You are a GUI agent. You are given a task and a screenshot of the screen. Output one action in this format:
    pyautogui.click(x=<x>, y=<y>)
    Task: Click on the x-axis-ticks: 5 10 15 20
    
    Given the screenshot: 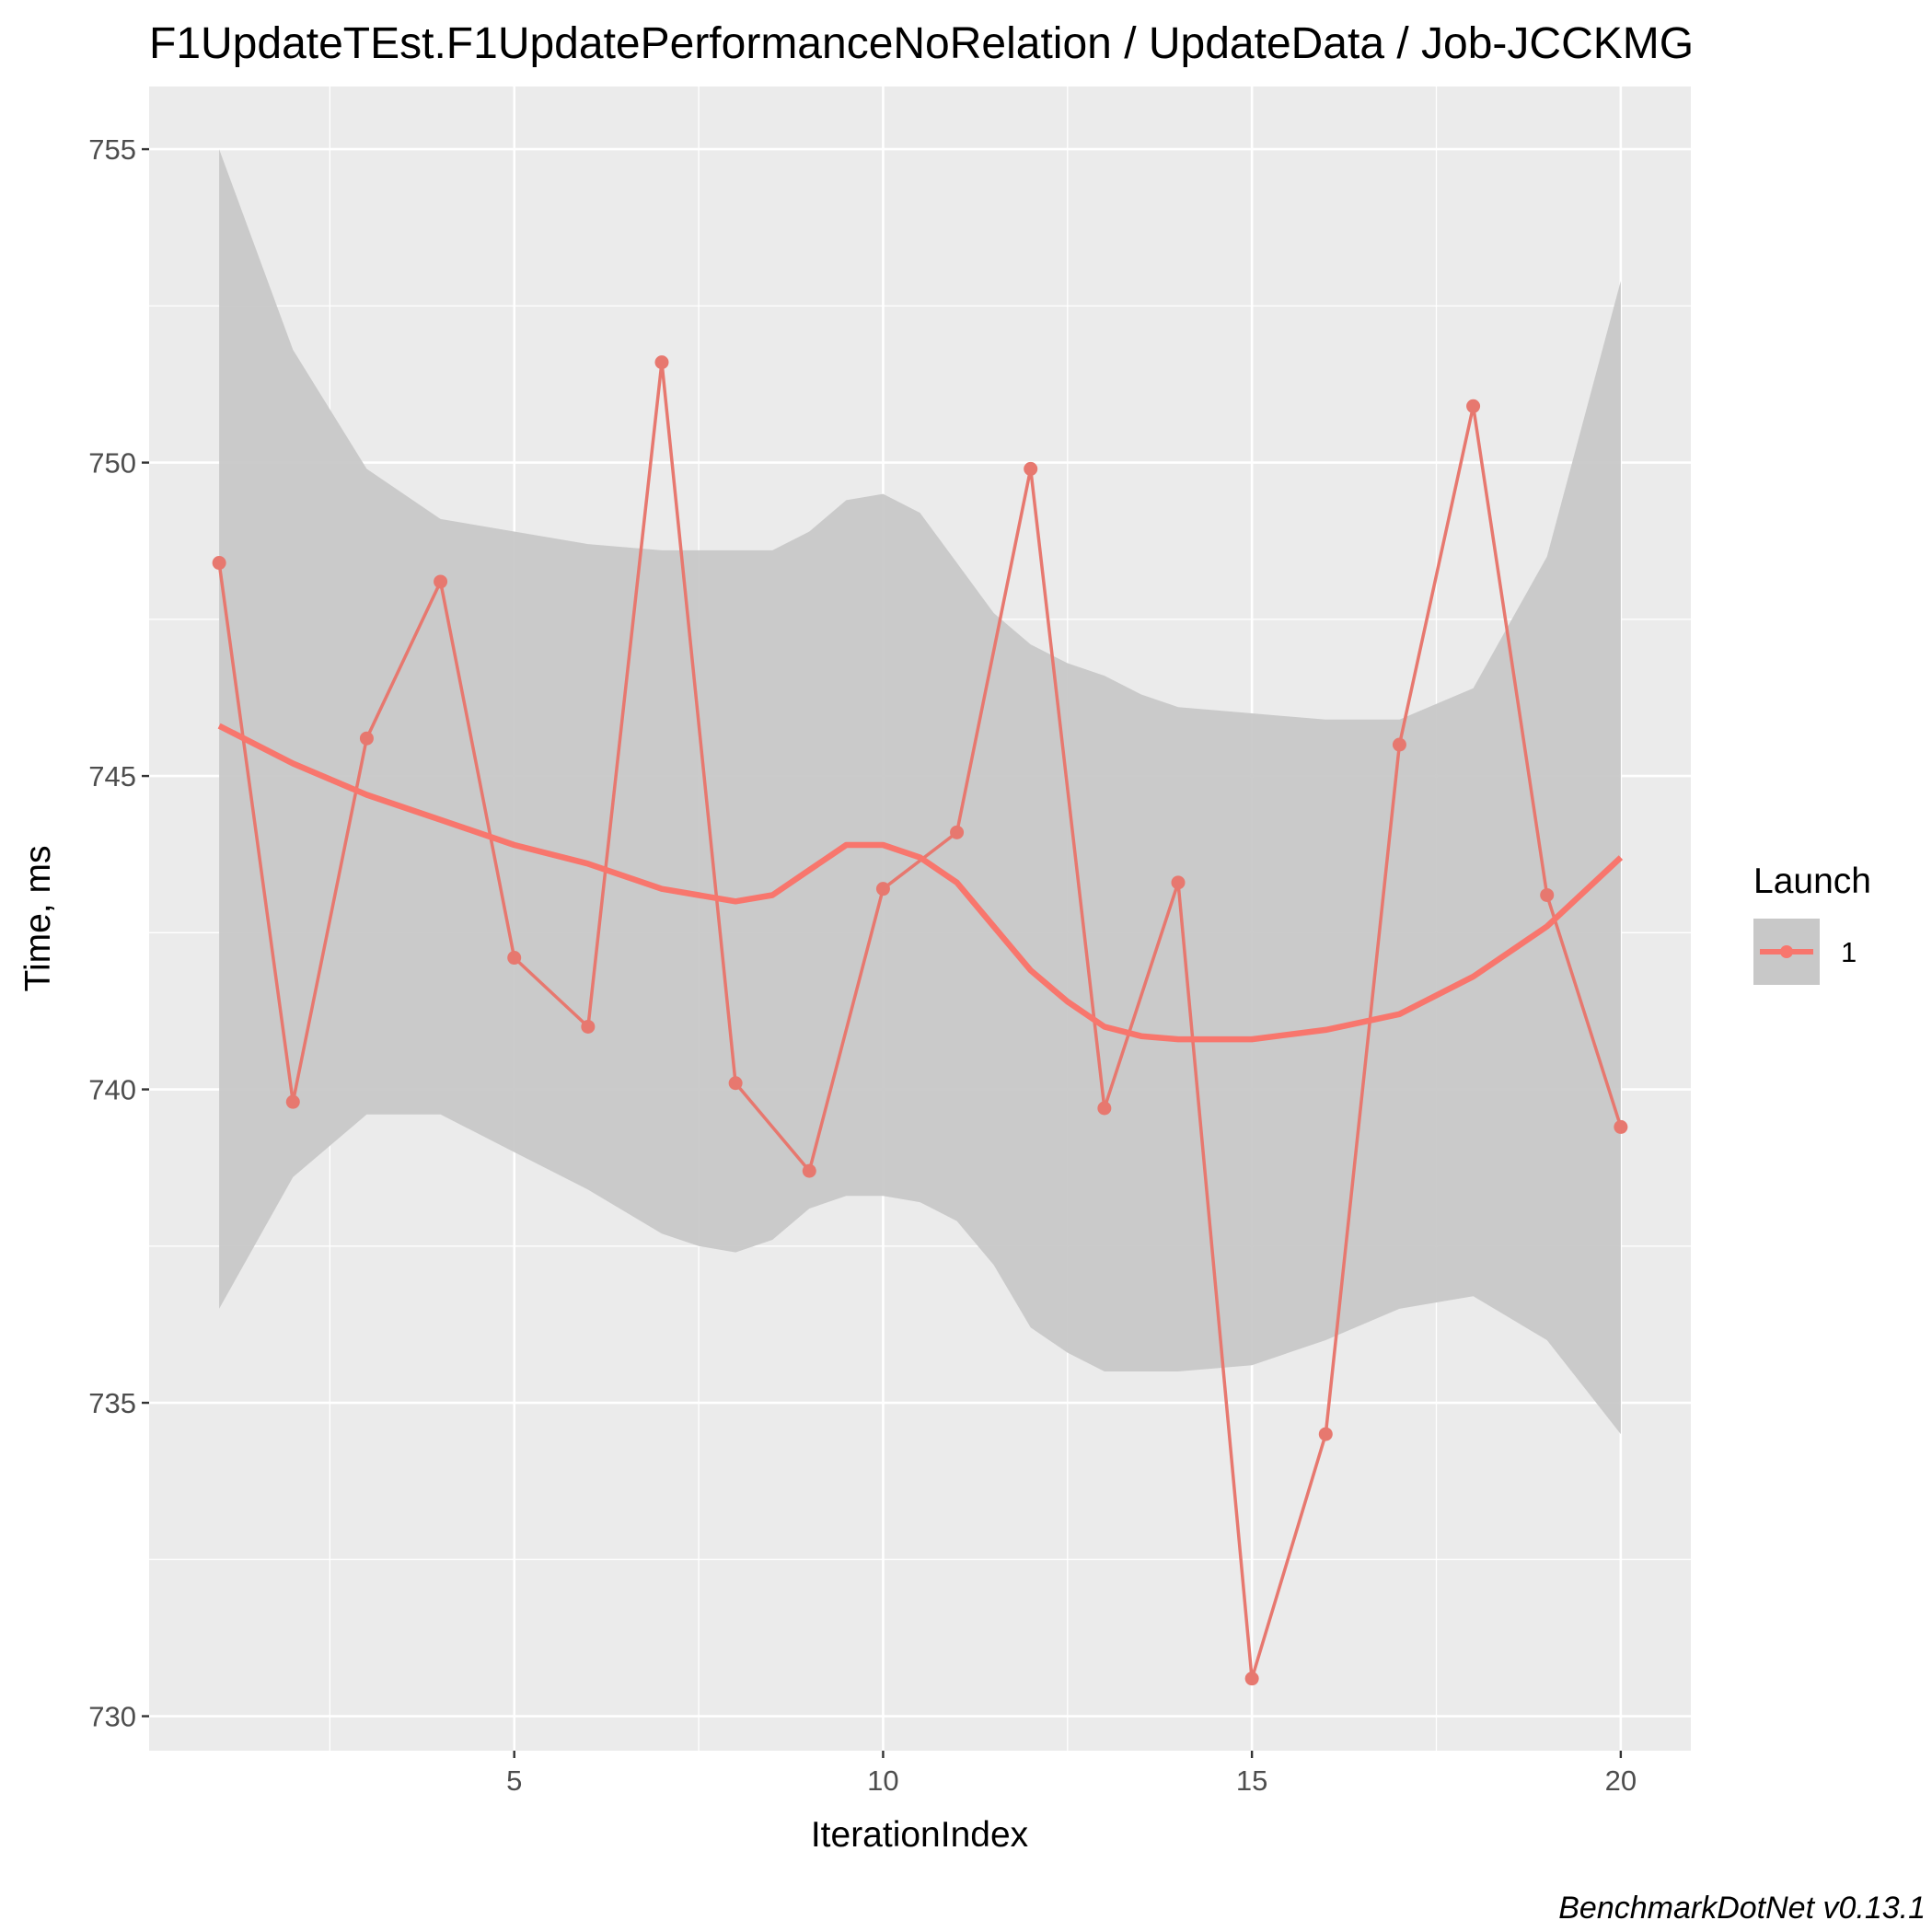 What is the action you would take?
    pyautogui.click(x=1072, y=1774)
    